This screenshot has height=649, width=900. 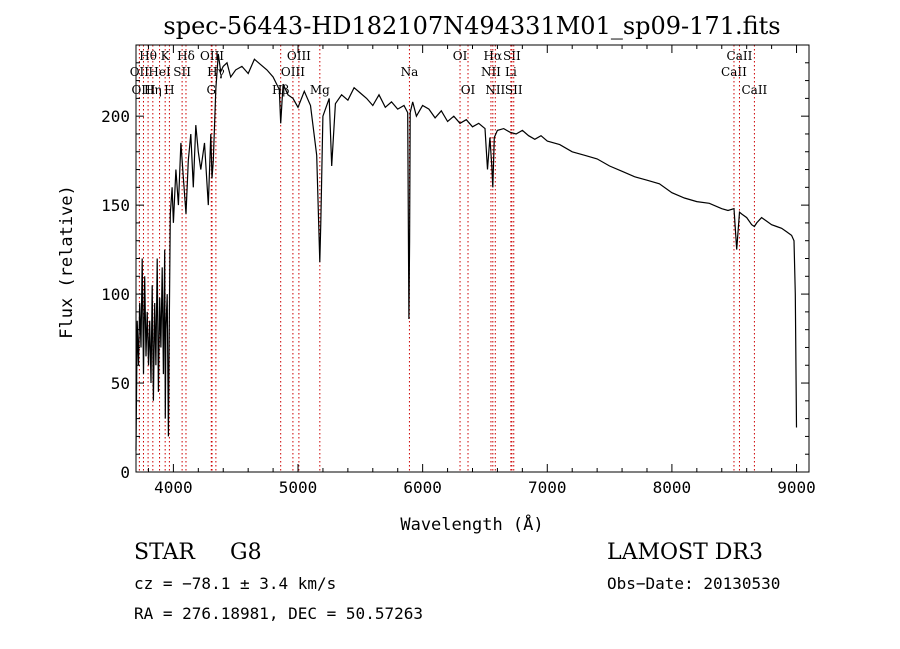 I want to click on y-axis-label: Flux (relative), so click(x=67, y=262).